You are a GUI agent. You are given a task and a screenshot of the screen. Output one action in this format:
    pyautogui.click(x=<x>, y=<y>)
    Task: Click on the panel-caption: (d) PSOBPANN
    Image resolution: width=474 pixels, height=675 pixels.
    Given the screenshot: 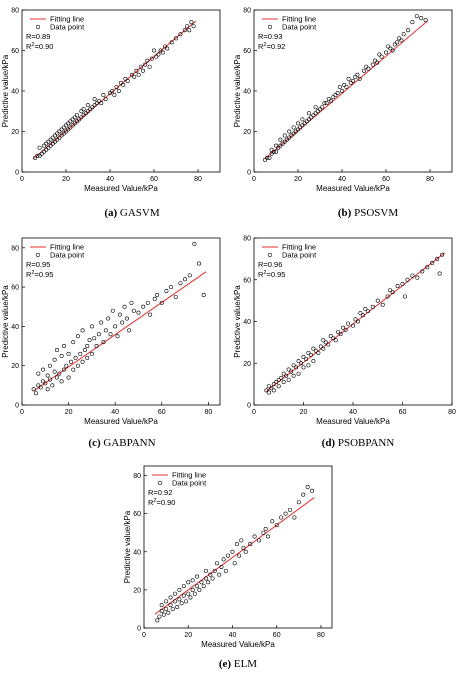 What is the action you would take?
    pyautogui.click(x=358, y=443)
    